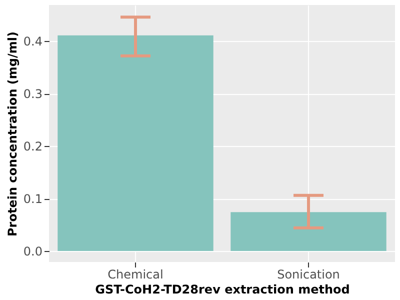 The width and height of the screenshot is (400, 300). Describe the element at coordinates (32, 199) in the screenshot. I see `y-tick-label: 0.1` at that location.